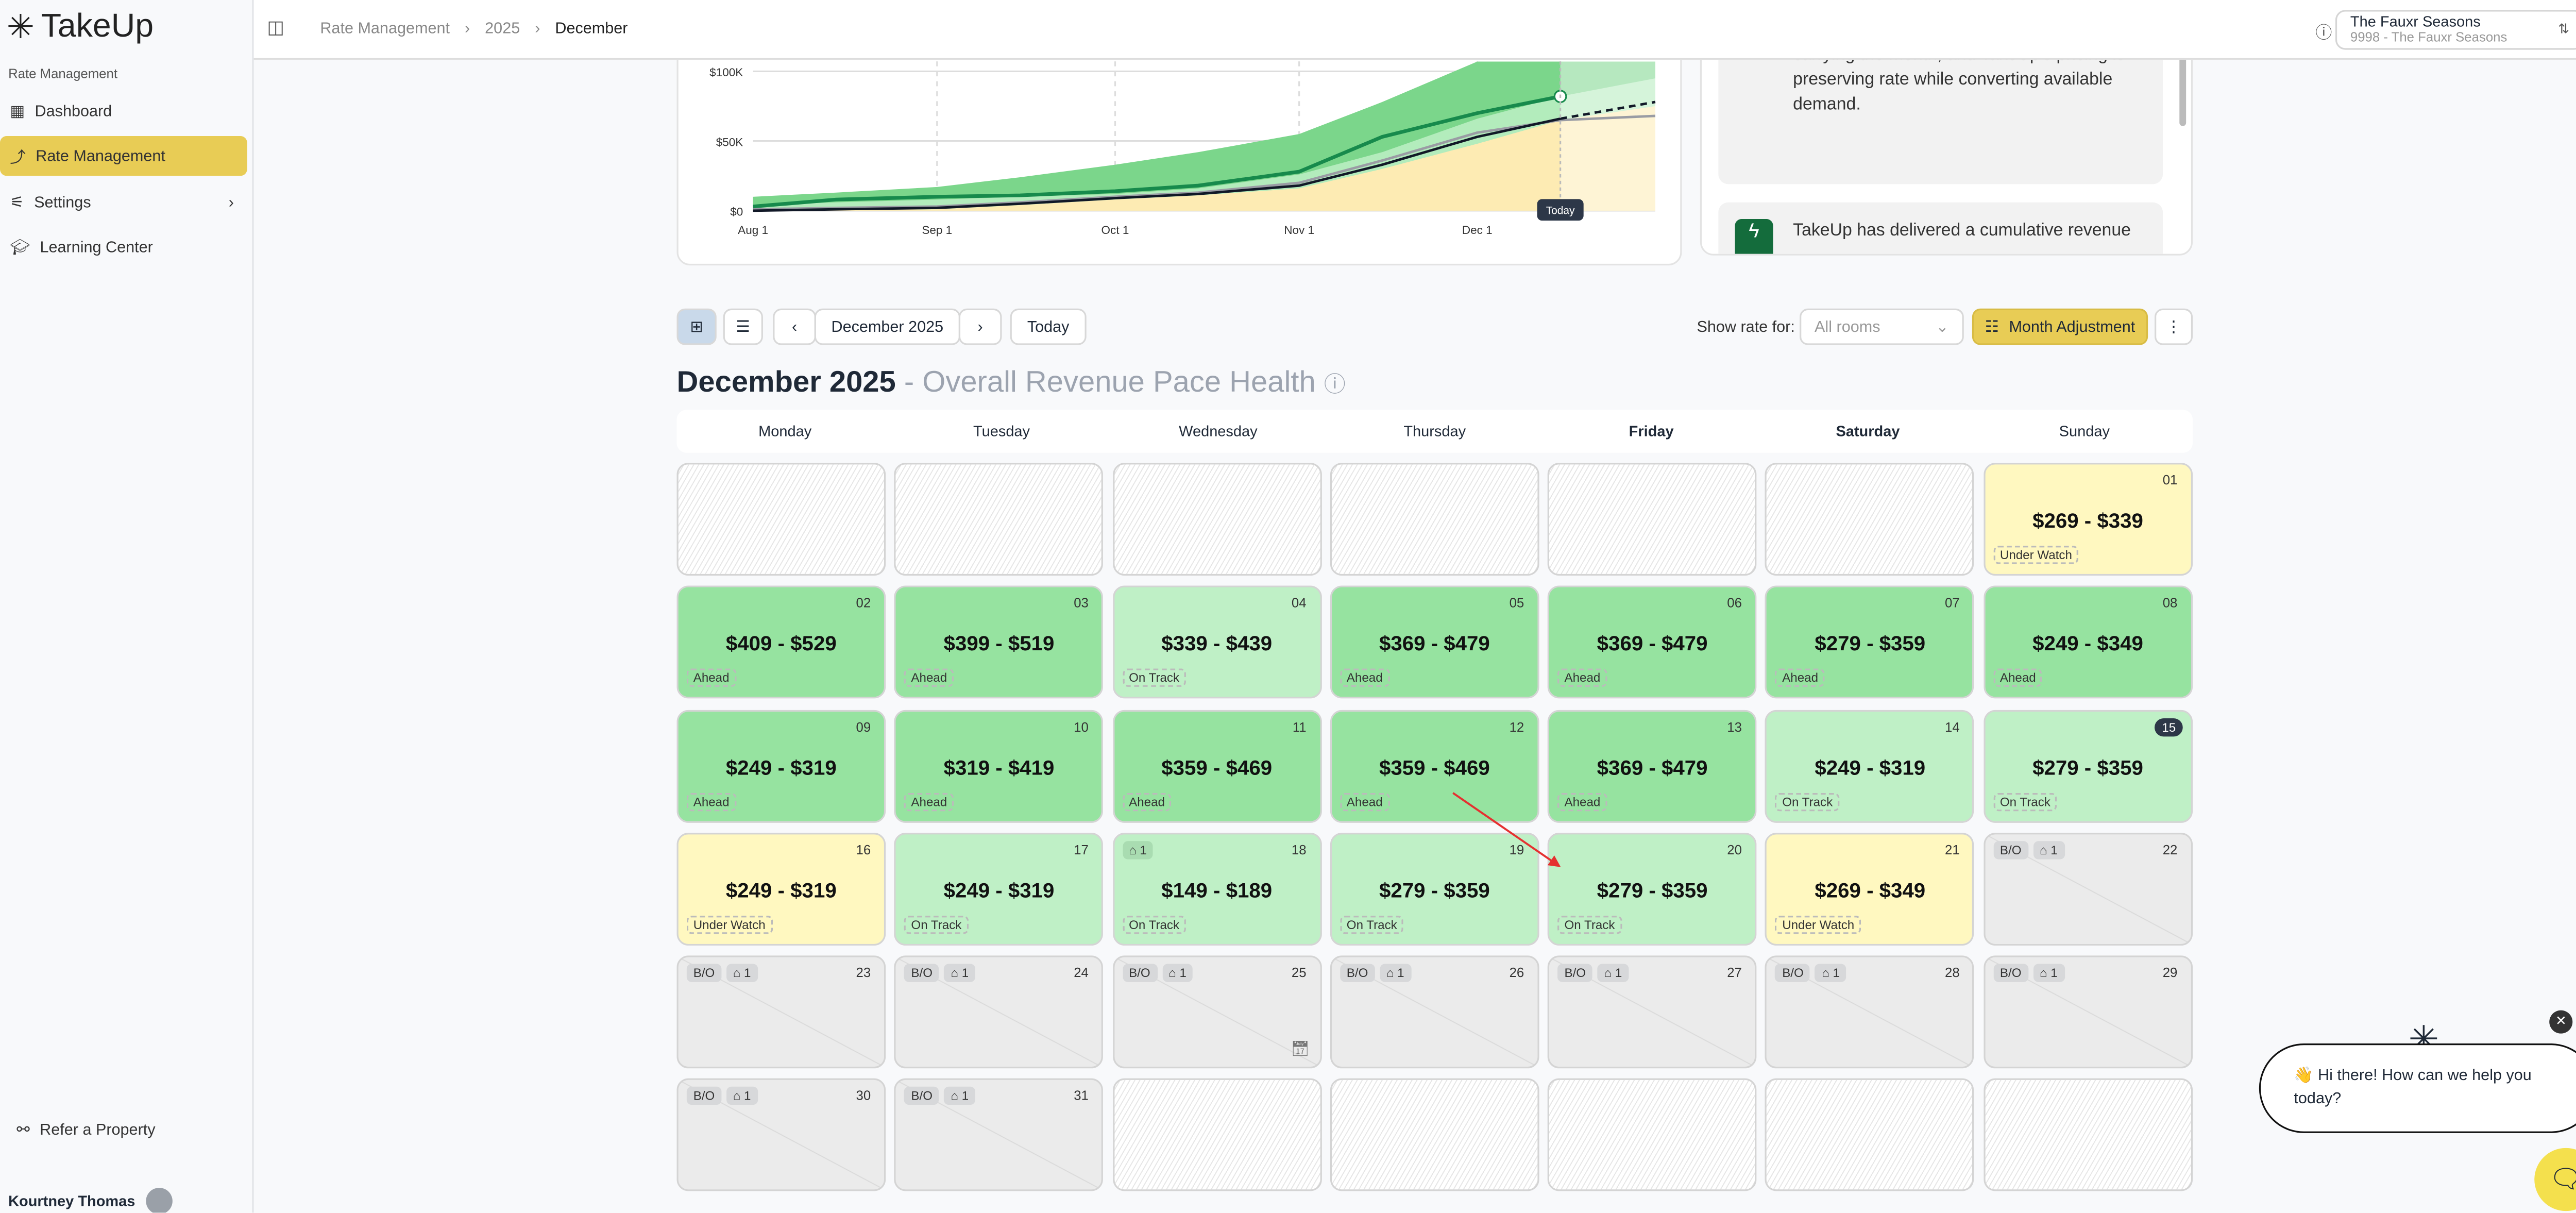 The width and height of the screenshot is (2576, 1213). What do you see at coordinates (2088, 642) in the screenshot?
I see `calendar-day-08: 08 $249 - $349 Ahead` at bounding box center [2088, 642].